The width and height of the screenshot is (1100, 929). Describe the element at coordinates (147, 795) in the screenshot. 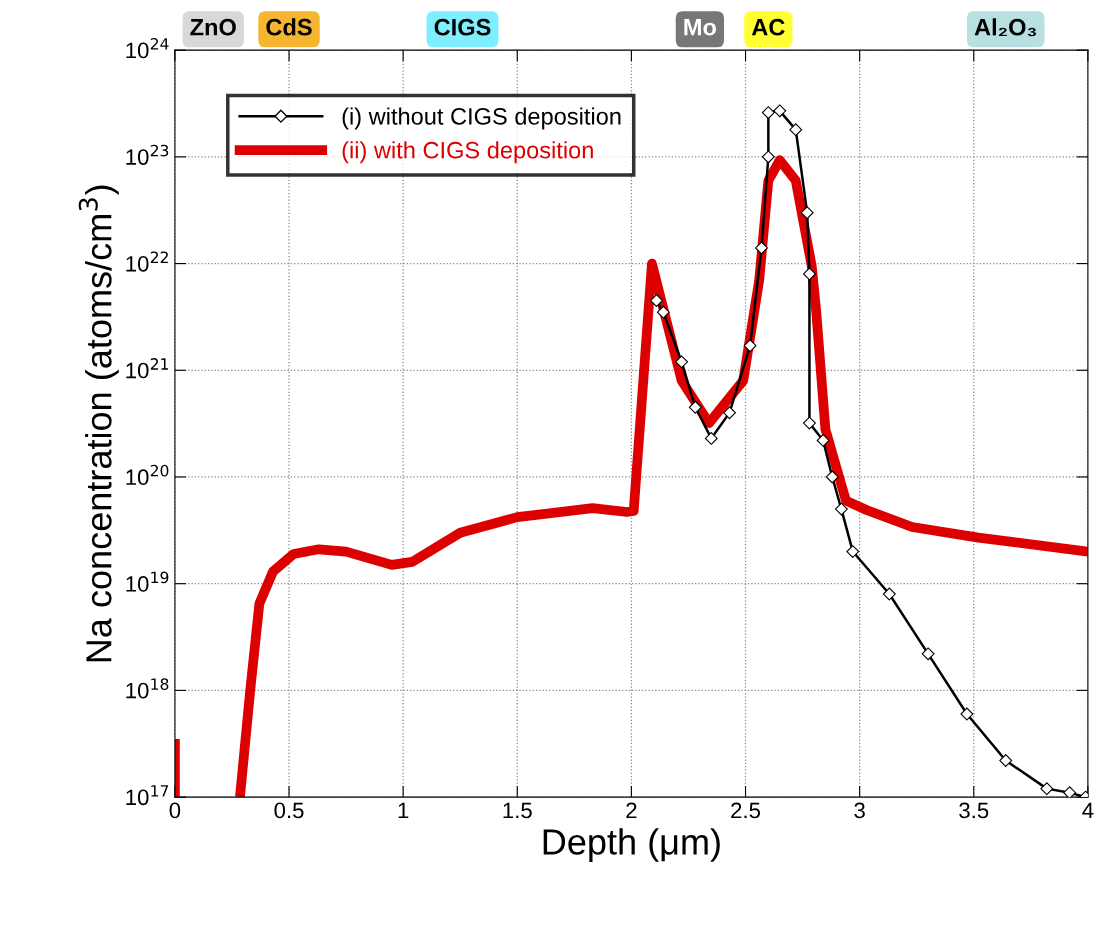

I see `y-tick-label: 10$^{17}$` at that location.